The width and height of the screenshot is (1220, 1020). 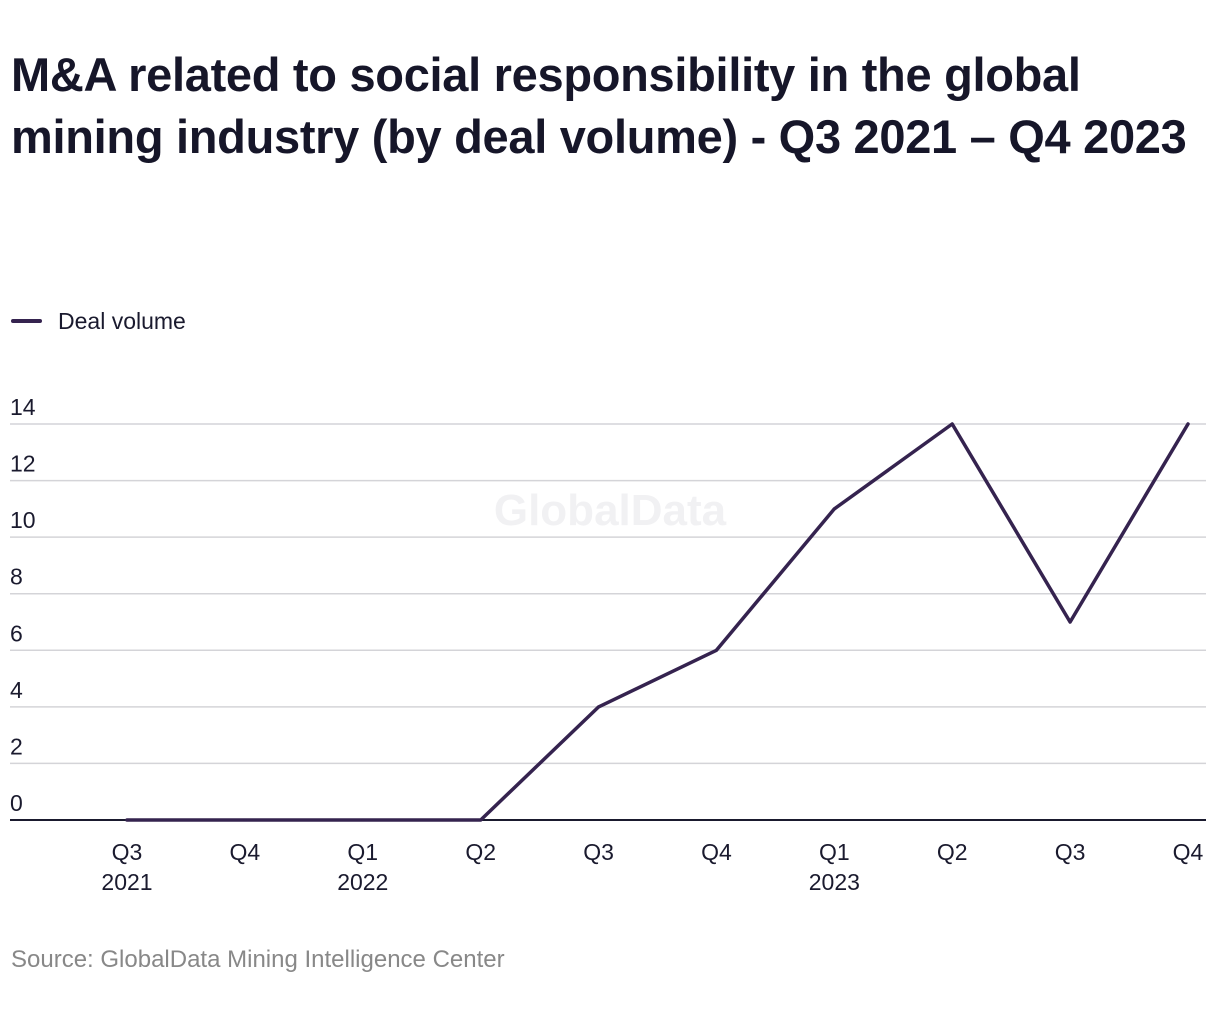 What do you see at coordinates (16, 633) in the screenshot?
I see `y-tick-label-6: 6` at bounding box center [16, 633].